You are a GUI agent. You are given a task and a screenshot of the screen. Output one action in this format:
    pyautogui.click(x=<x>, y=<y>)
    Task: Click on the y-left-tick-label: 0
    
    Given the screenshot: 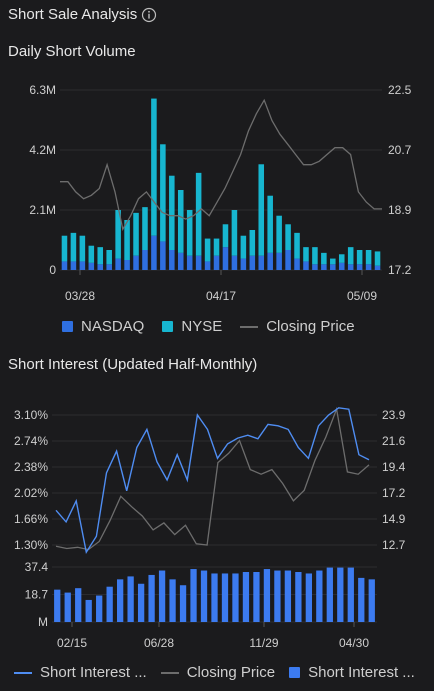 What is the action you would take?
    pyautogui.click(x=52, y=270)
    